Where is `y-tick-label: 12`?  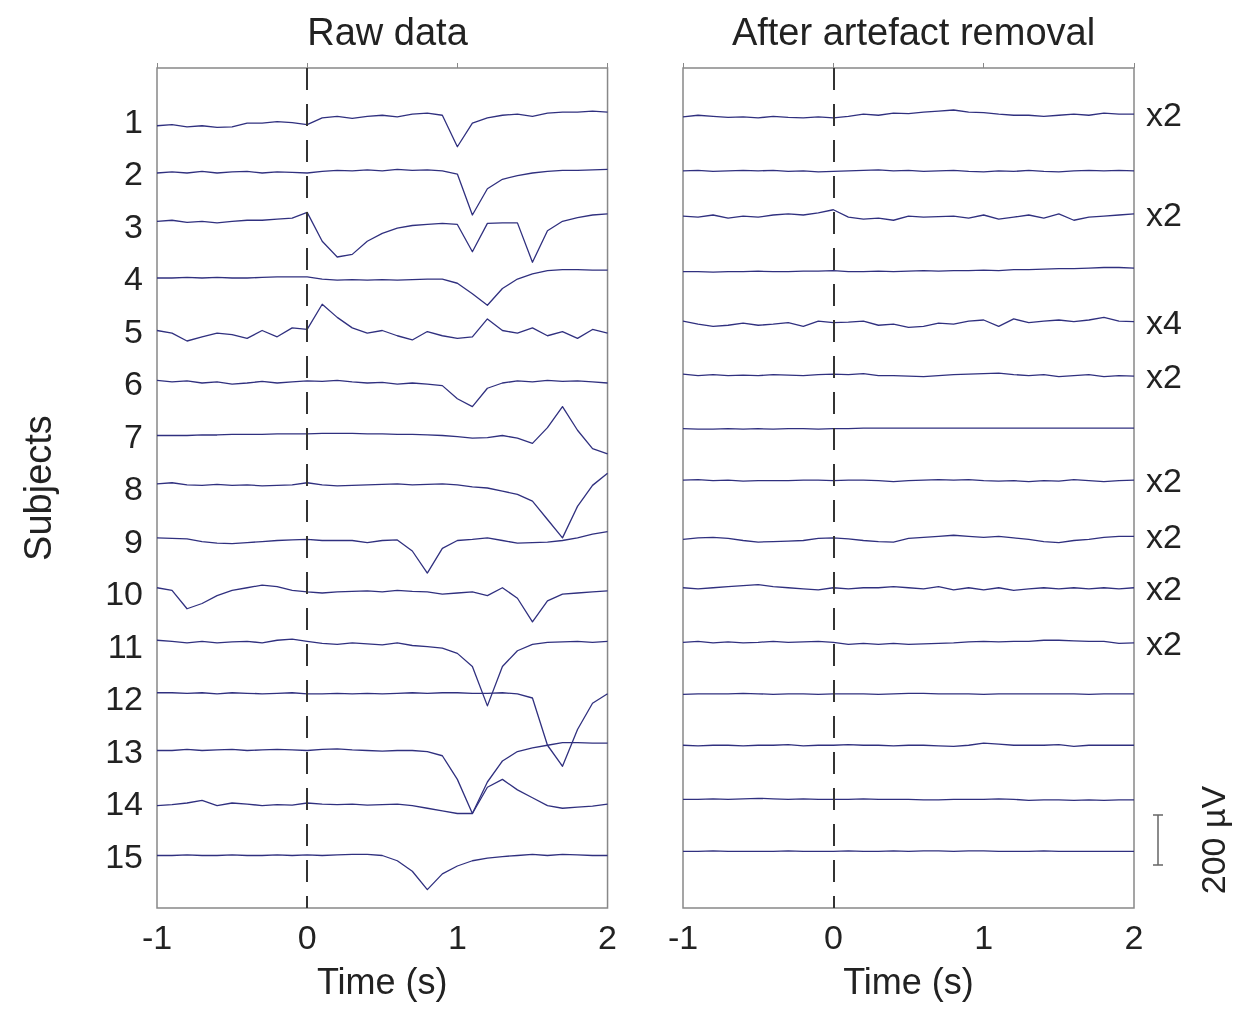 y-tick-label: 12 is located at coordinates (124, 698).